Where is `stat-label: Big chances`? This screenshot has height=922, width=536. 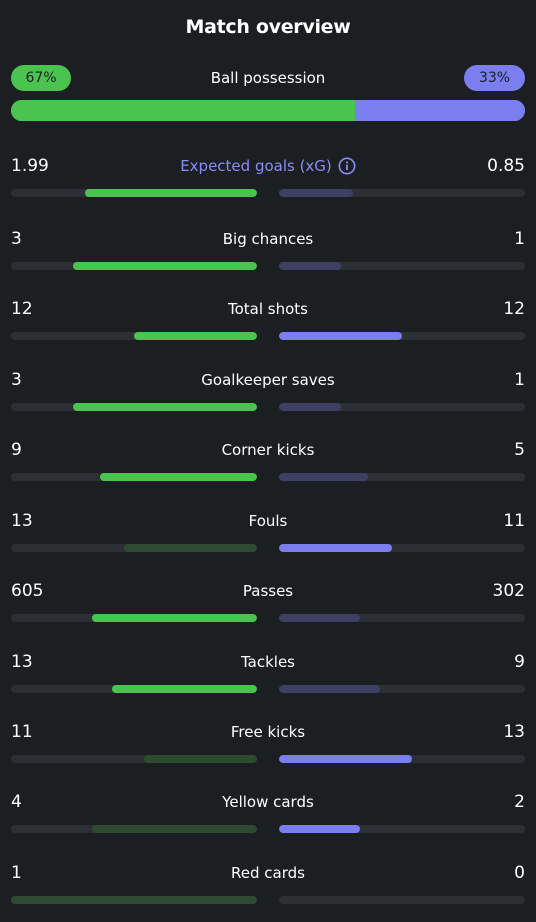
stat-label: Big chances is located at coordinates (268, 239).